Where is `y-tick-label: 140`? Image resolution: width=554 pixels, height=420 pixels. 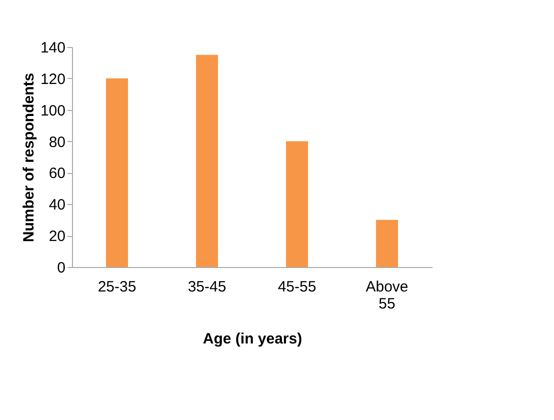
y-tick-label: 140 is located at coordinates (53, 48).